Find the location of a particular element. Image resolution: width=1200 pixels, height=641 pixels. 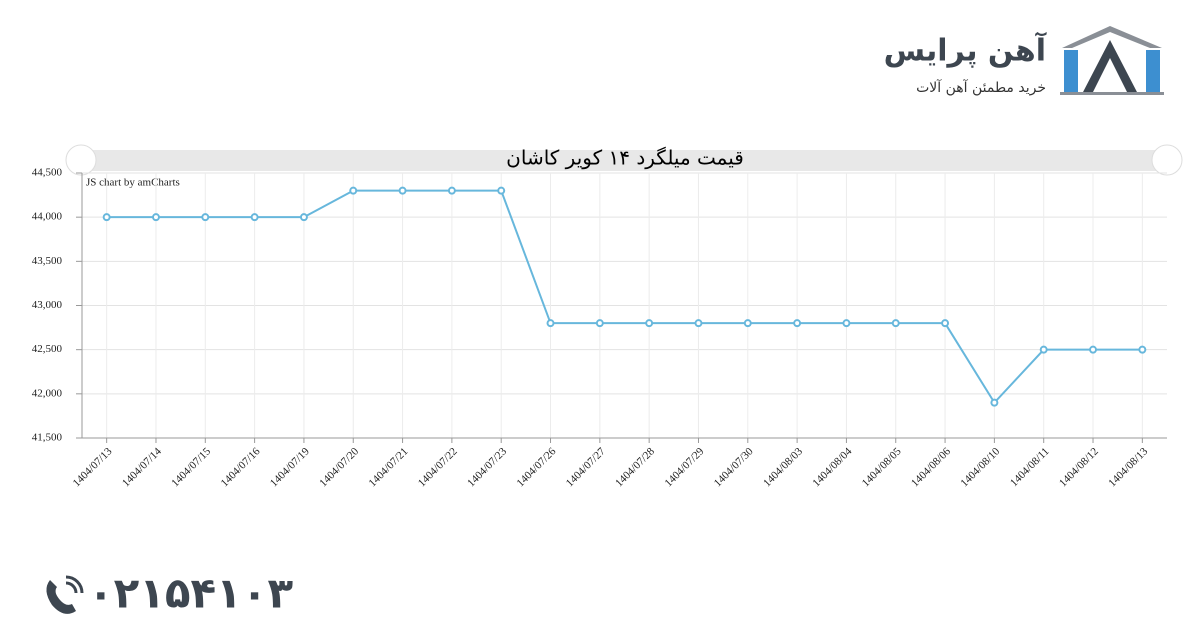

brand-name: آهن پرایس is located at coordinates (965, 50).